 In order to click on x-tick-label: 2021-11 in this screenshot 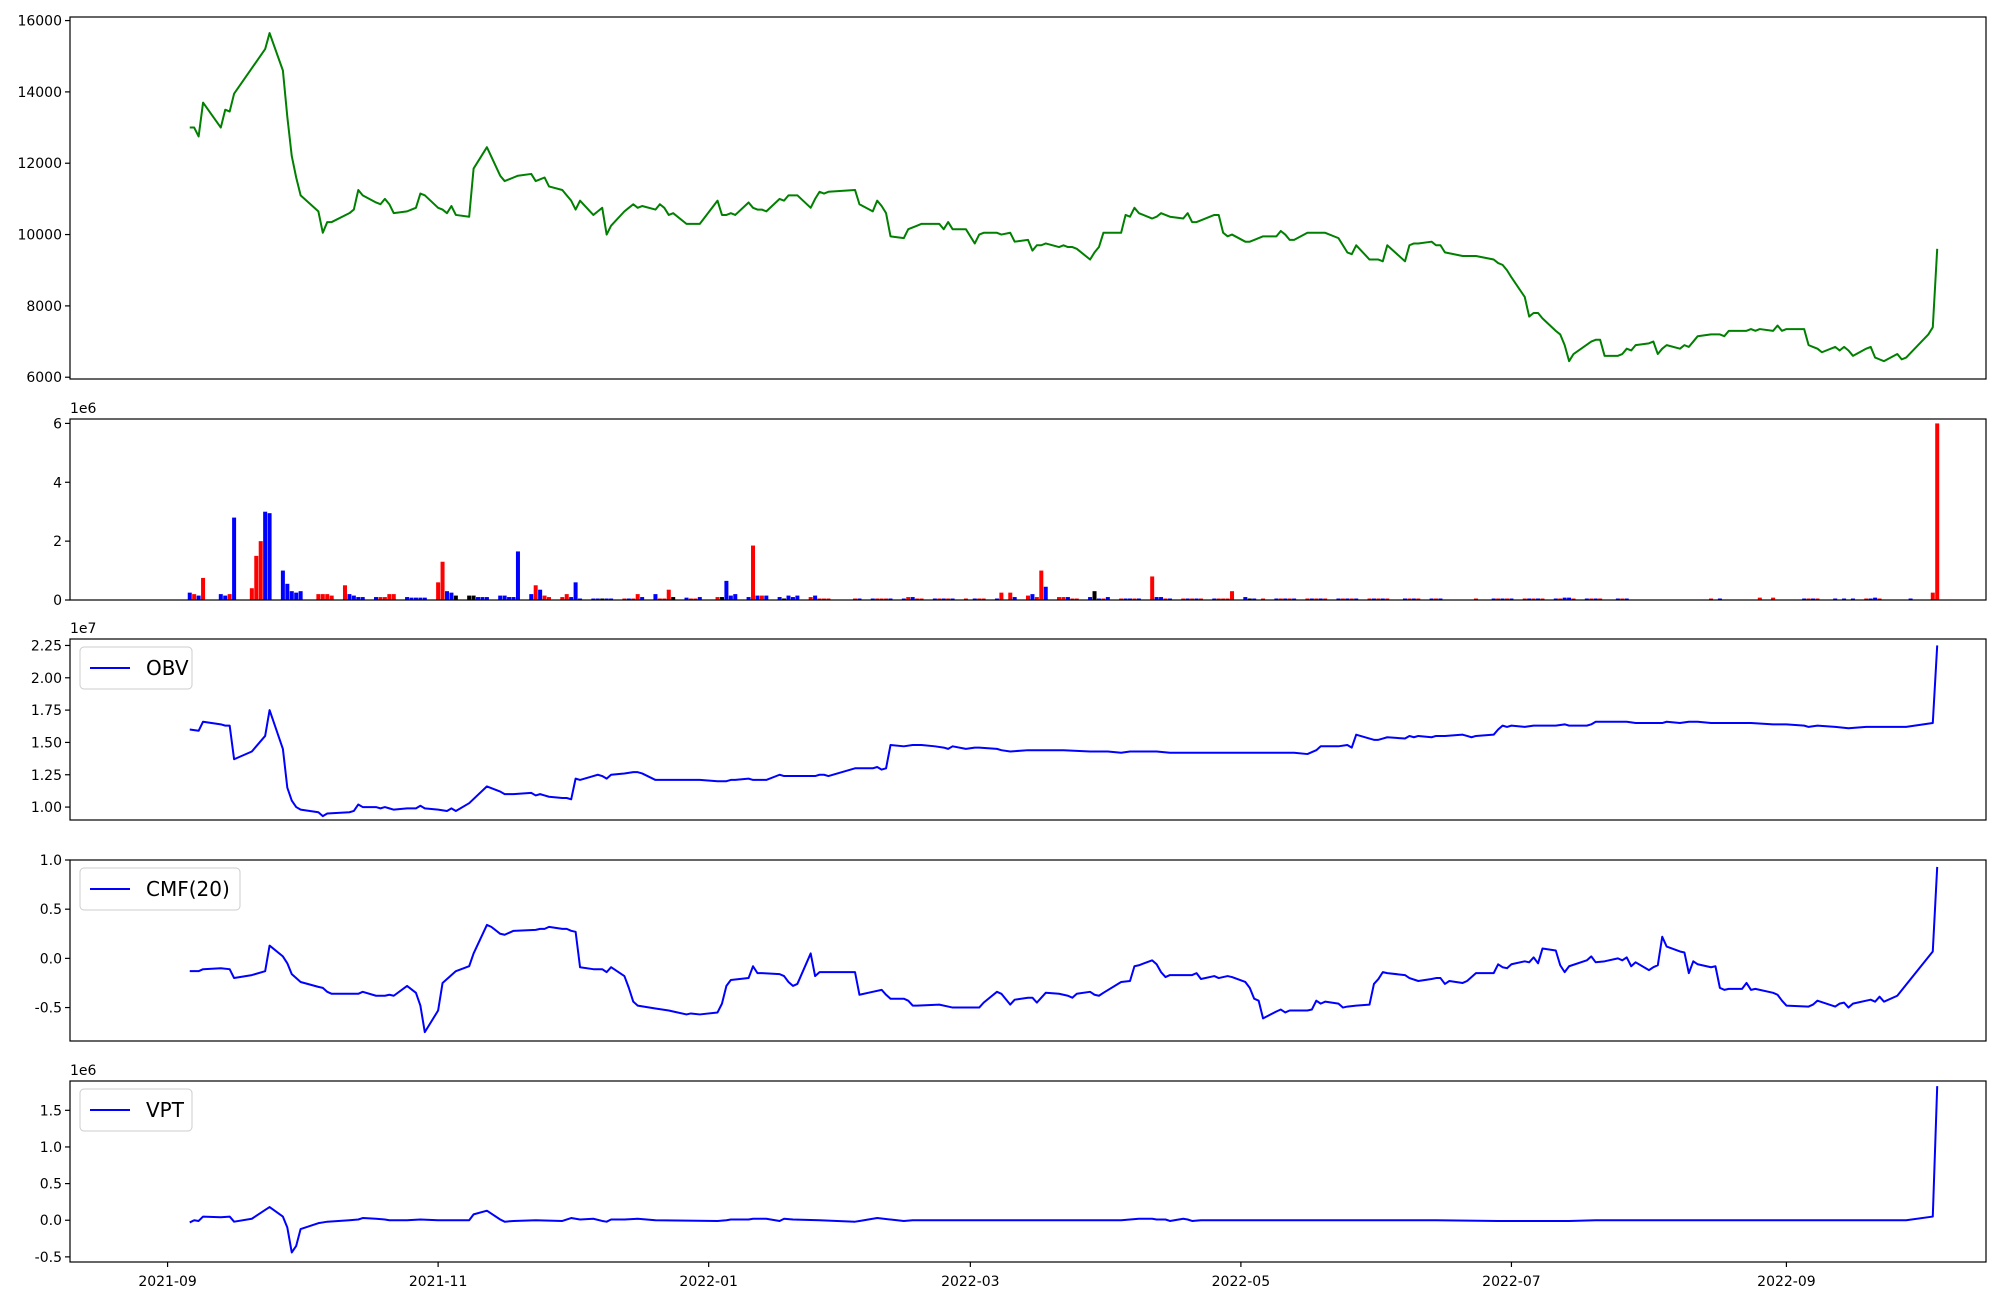, I will do `click(438, 1282)`.